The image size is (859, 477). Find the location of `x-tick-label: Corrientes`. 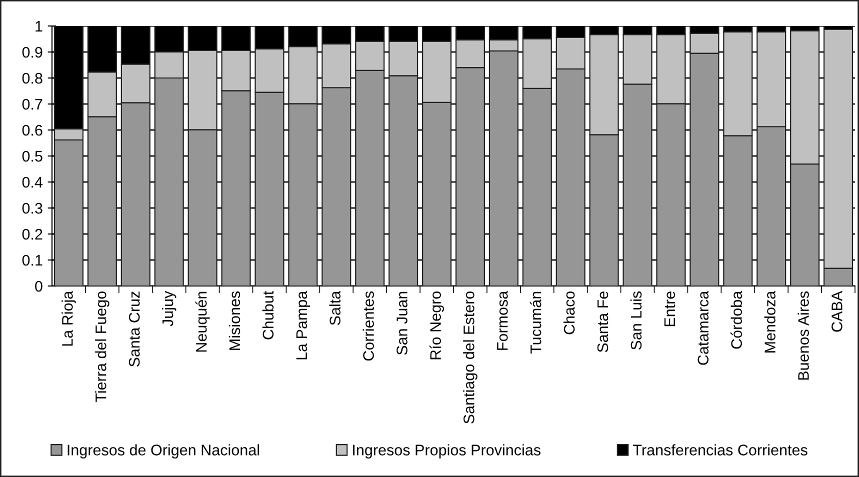

x-tick-label: Corrientes is located at coordinates (368, 326).